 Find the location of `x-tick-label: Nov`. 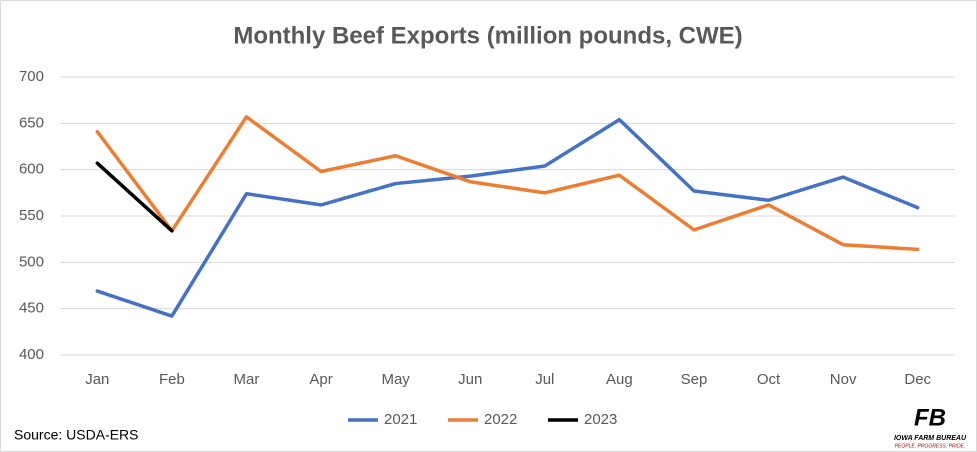

x-tick-label: Nov is located at coordinates (843, 379).